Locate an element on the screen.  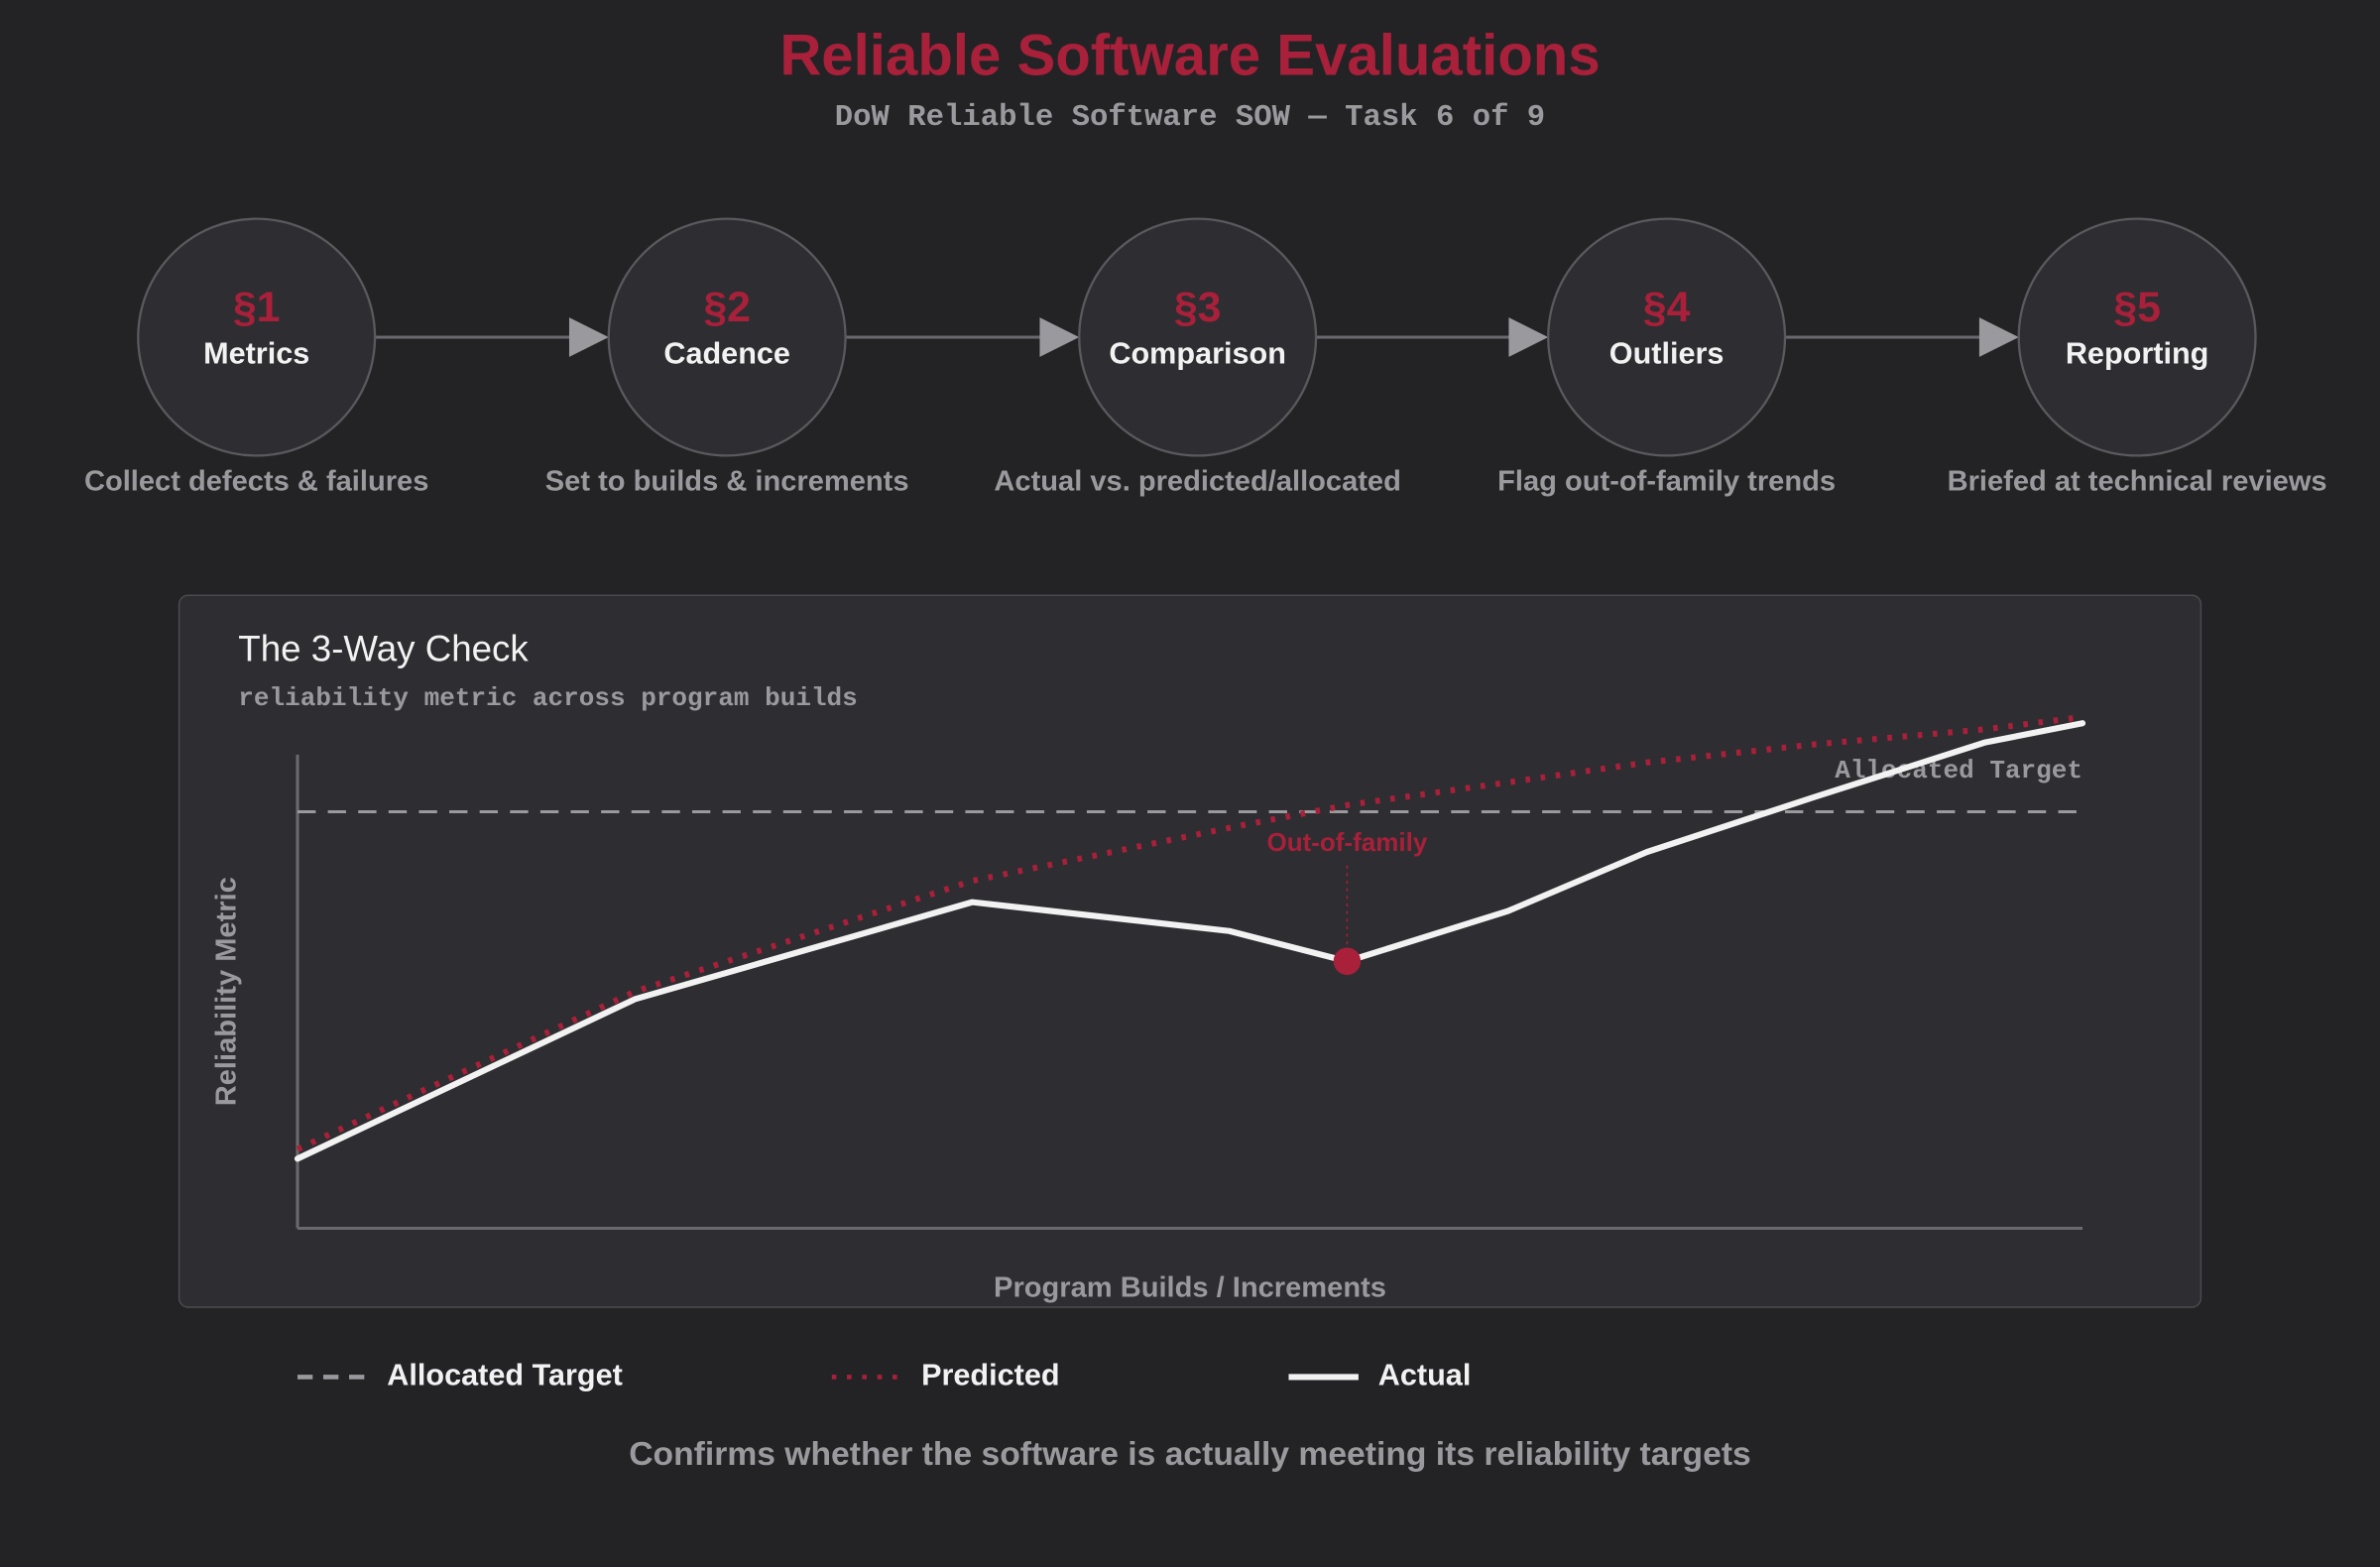
step-description: Collect defects & failures is located at coordinates (256, 482).